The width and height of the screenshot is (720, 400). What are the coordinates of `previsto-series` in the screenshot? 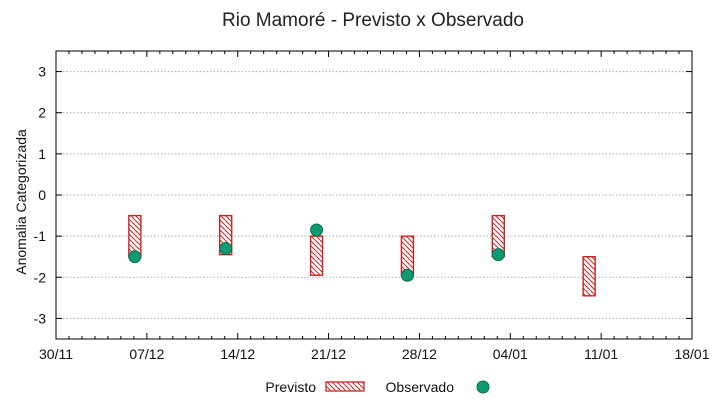 It's located at (362, 255).